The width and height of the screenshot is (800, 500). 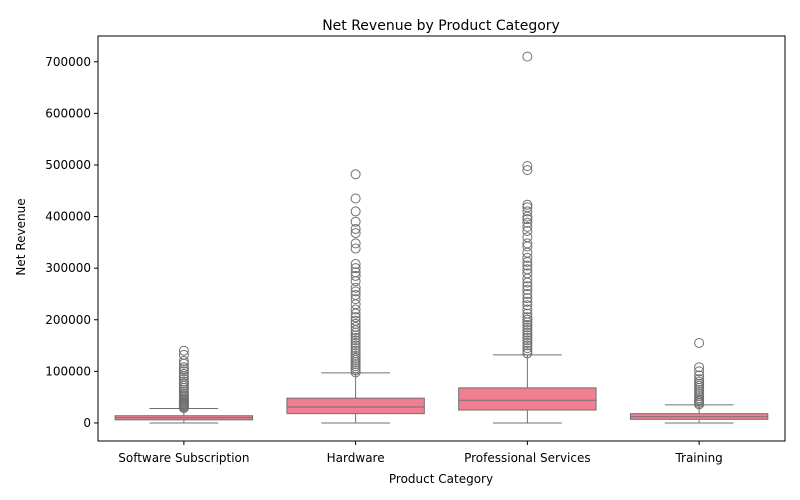 What do you see at coordinates (21, 236) in the screenshot?
I see `y-axis-label: Net Revenue` at bounding box center [21, 236].